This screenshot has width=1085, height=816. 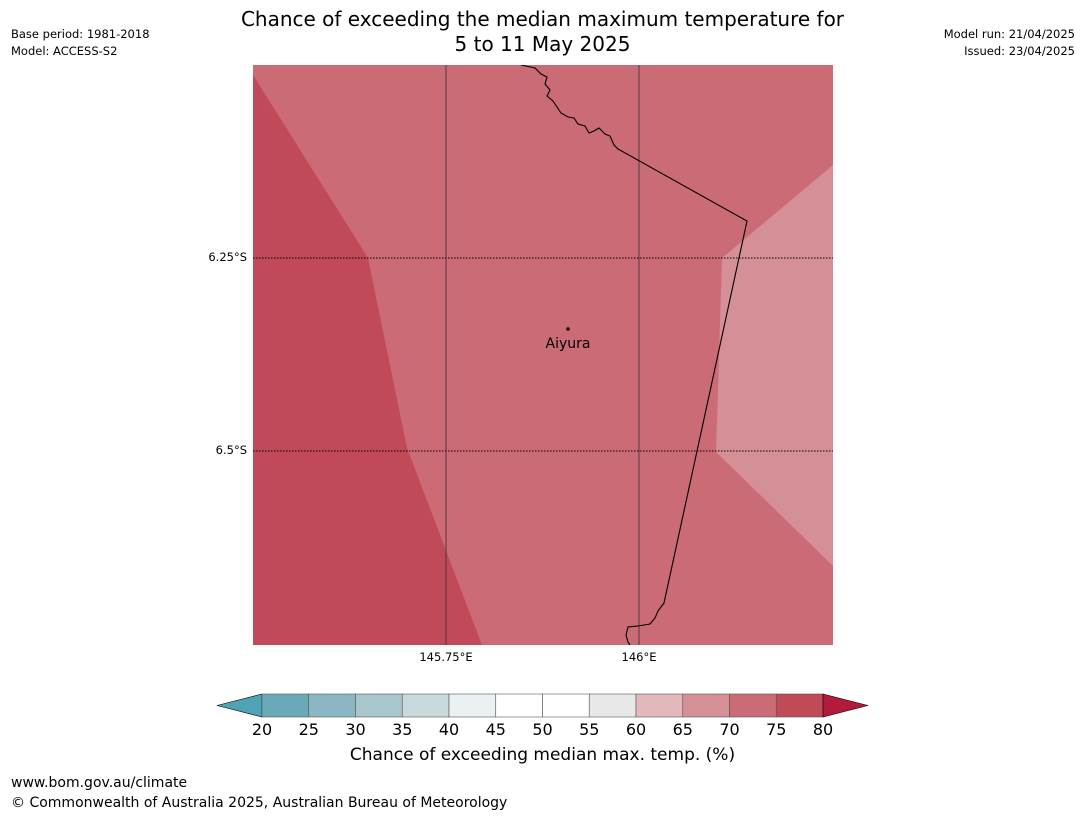 What do you see at coordinates (99, 783) in the screenshot?
I see `footer-url: www.bom.gov.au/climate` at bounding box center [99, 783].